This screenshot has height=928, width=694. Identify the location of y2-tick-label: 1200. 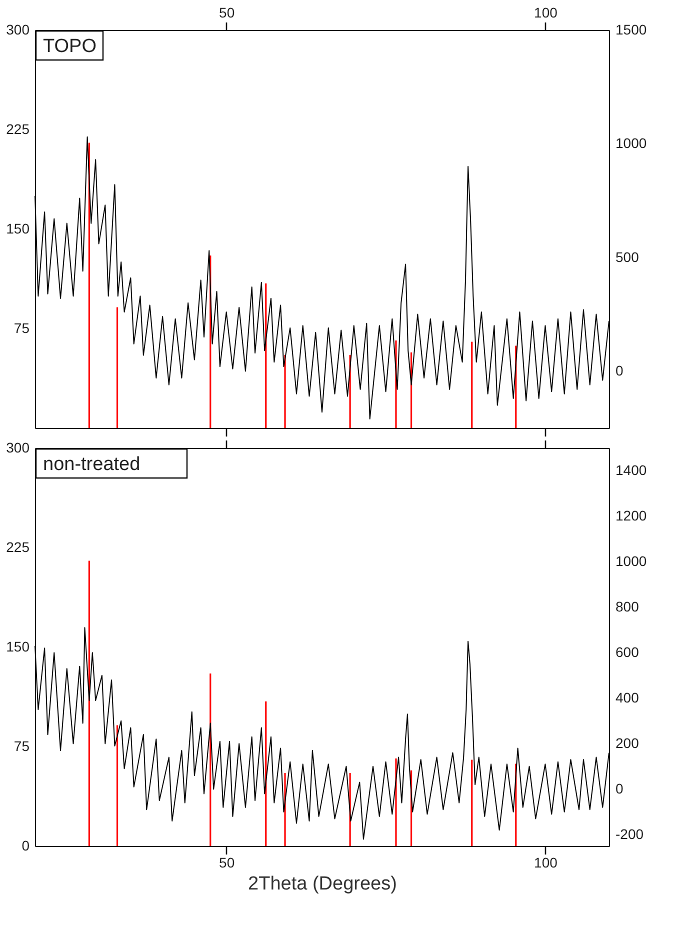
(631, 516).